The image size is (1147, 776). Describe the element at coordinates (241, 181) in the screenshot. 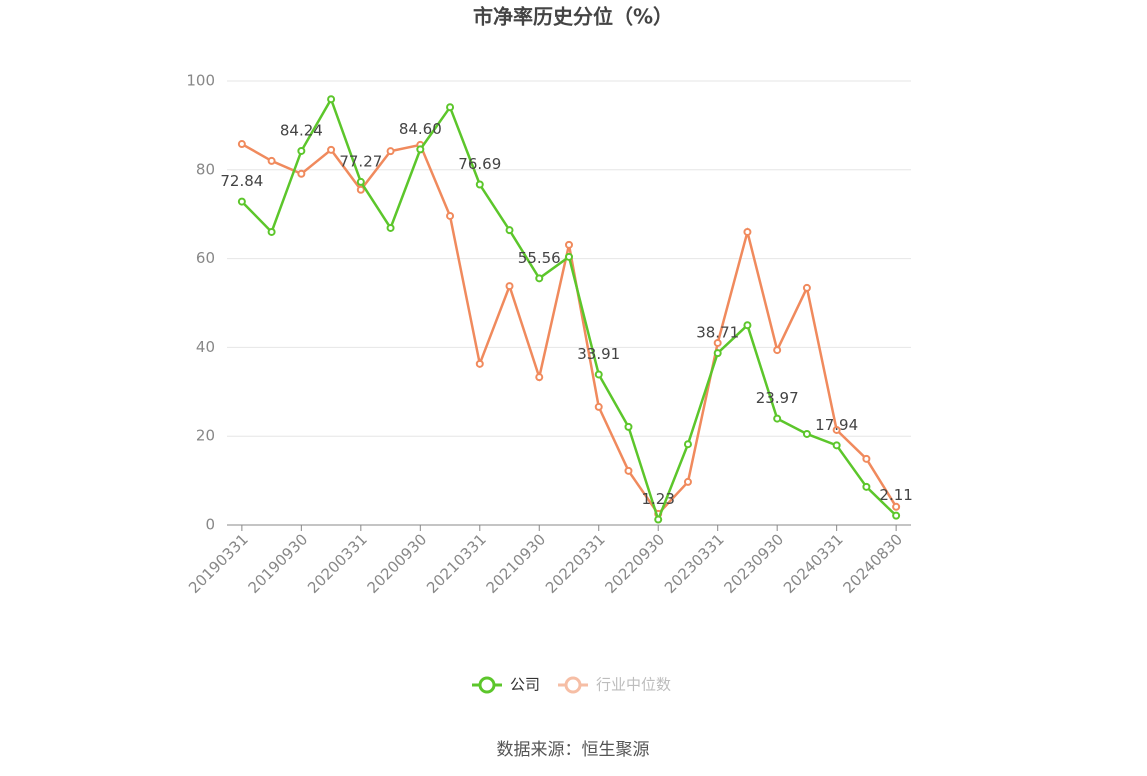

I see `data-label: 72.84` at that location.